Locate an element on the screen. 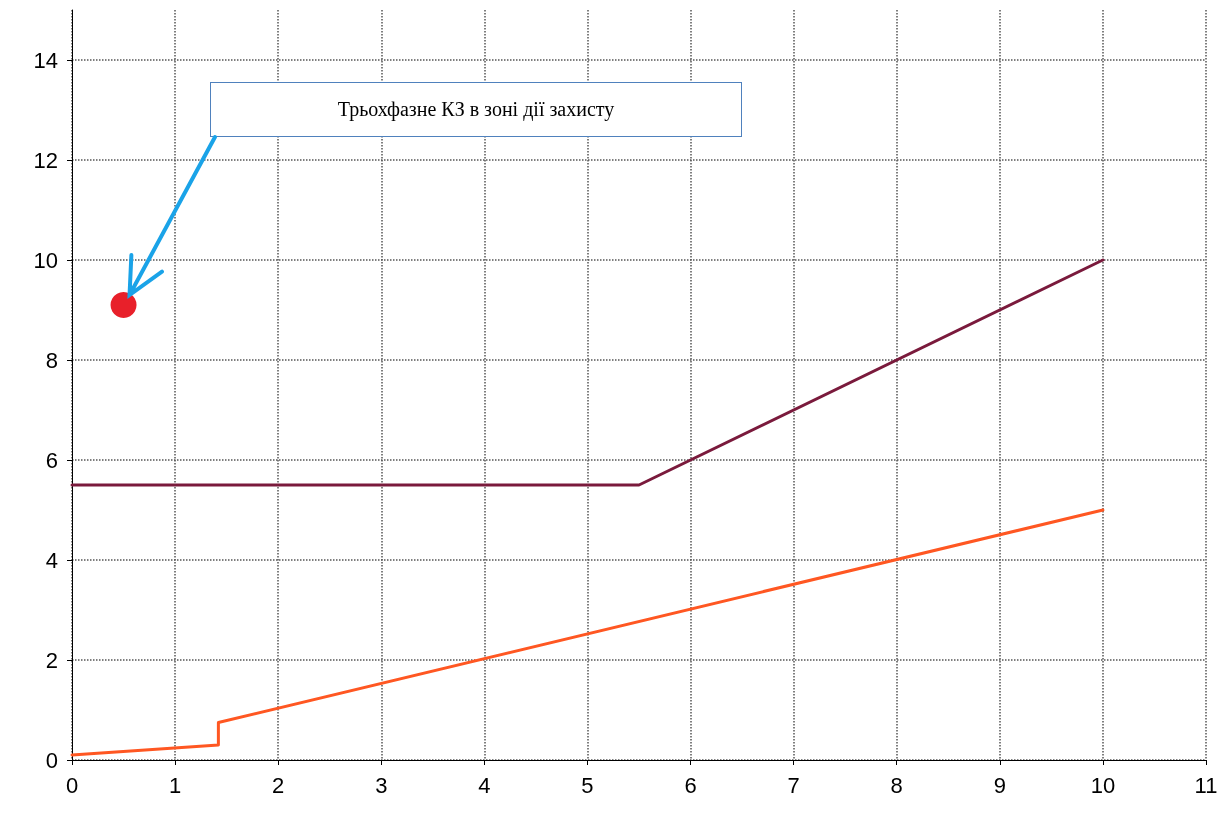  x-tick-label: 9 is located at coordinates (999, 785).